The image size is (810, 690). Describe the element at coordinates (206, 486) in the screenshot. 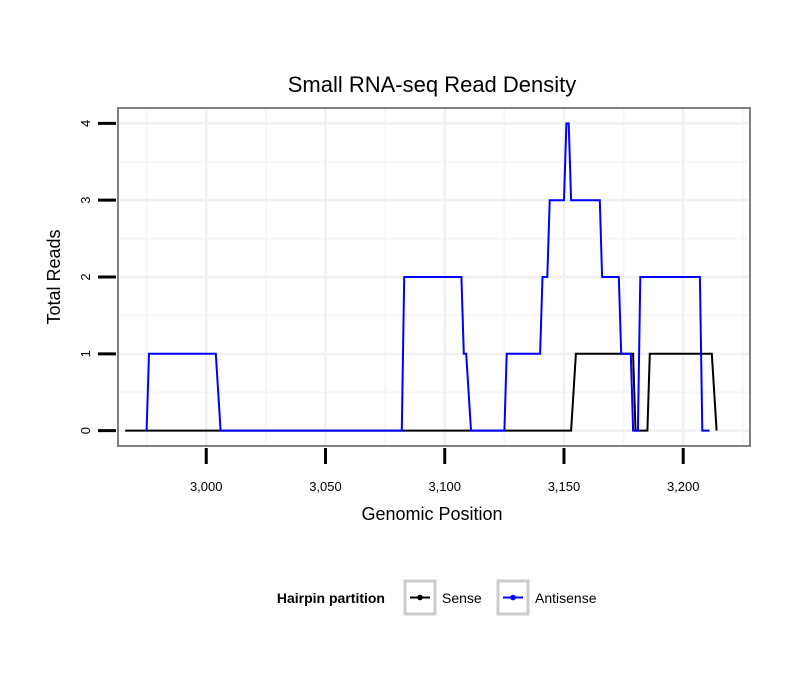

I see `x-tick-label: 3,000` at that location.